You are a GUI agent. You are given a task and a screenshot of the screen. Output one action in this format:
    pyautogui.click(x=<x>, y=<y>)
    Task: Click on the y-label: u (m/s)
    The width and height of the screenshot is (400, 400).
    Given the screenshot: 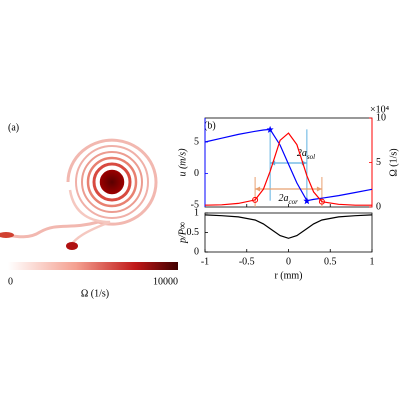 What is the action you would take?
    pyautogui.click(x=182, y=162)
    